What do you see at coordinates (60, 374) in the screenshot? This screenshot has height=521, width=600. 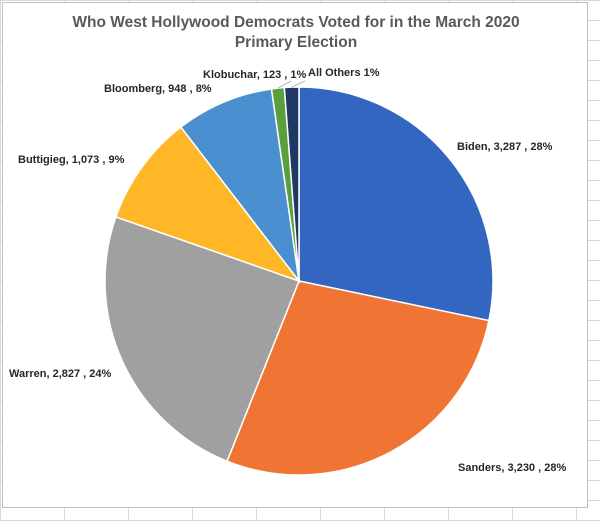 I see `data-label-warren: Warren, 2,827 , 24%` at bounding box center [60, 374].